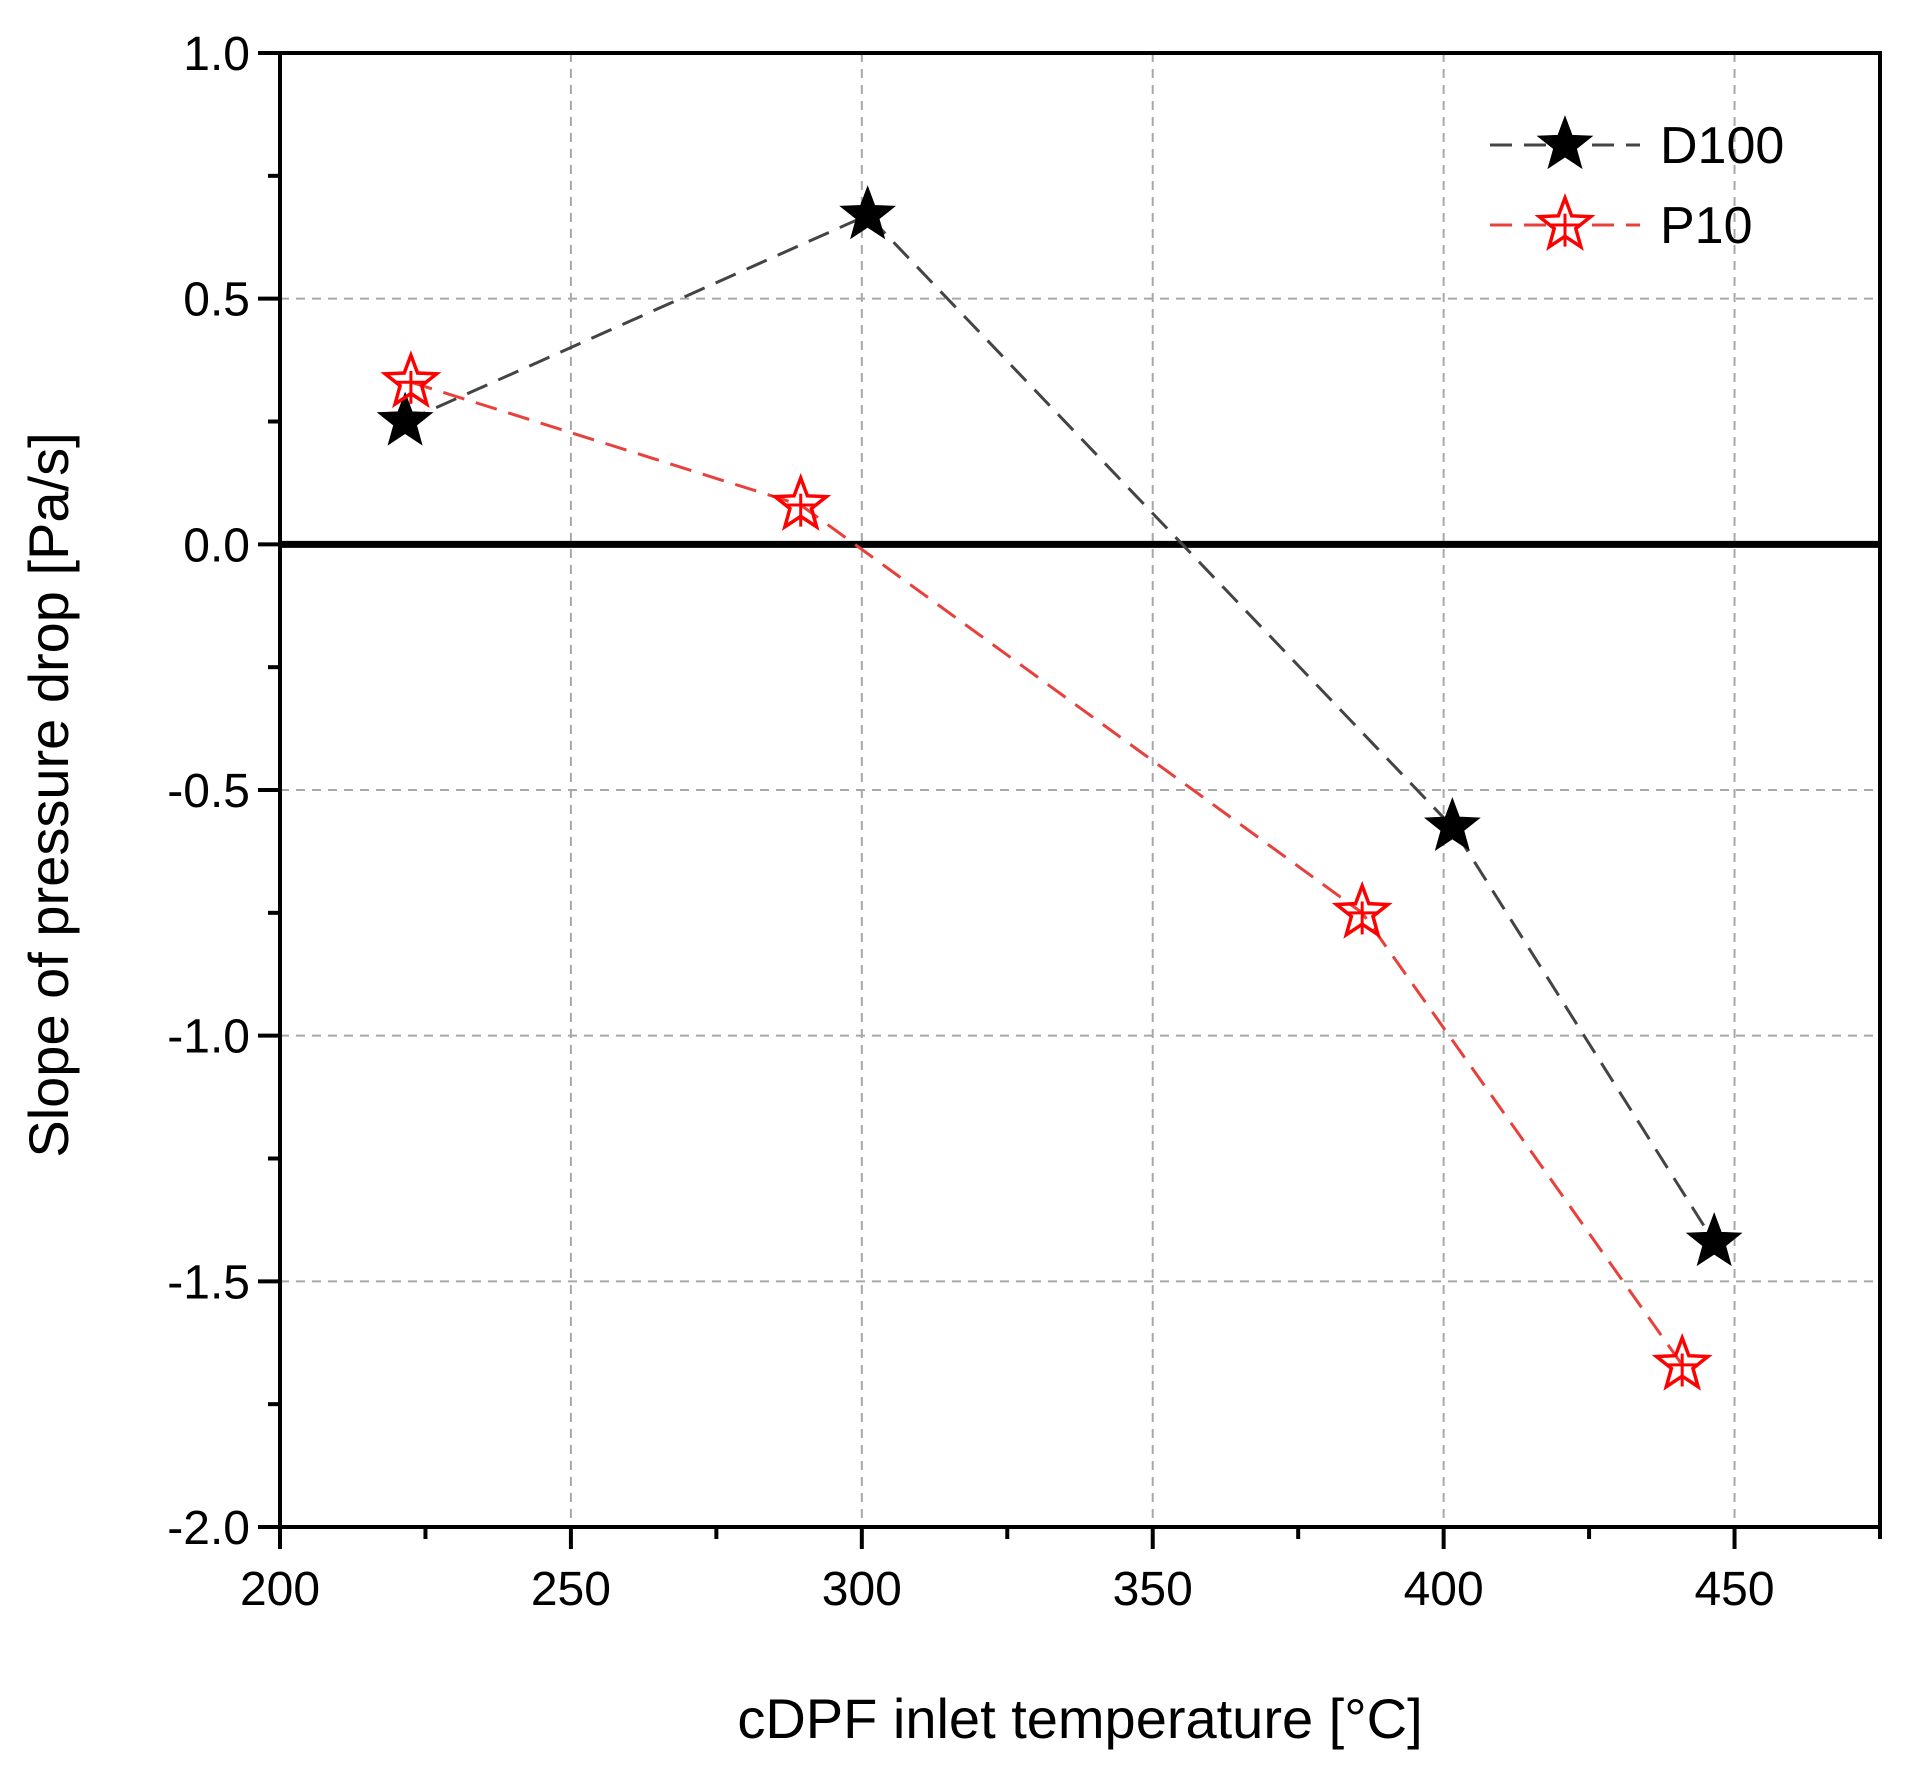 Image resolution: width=1907 pixels, height=1782 pixels. I want to click on y-tick-label: -0.5, so click(208, 791).